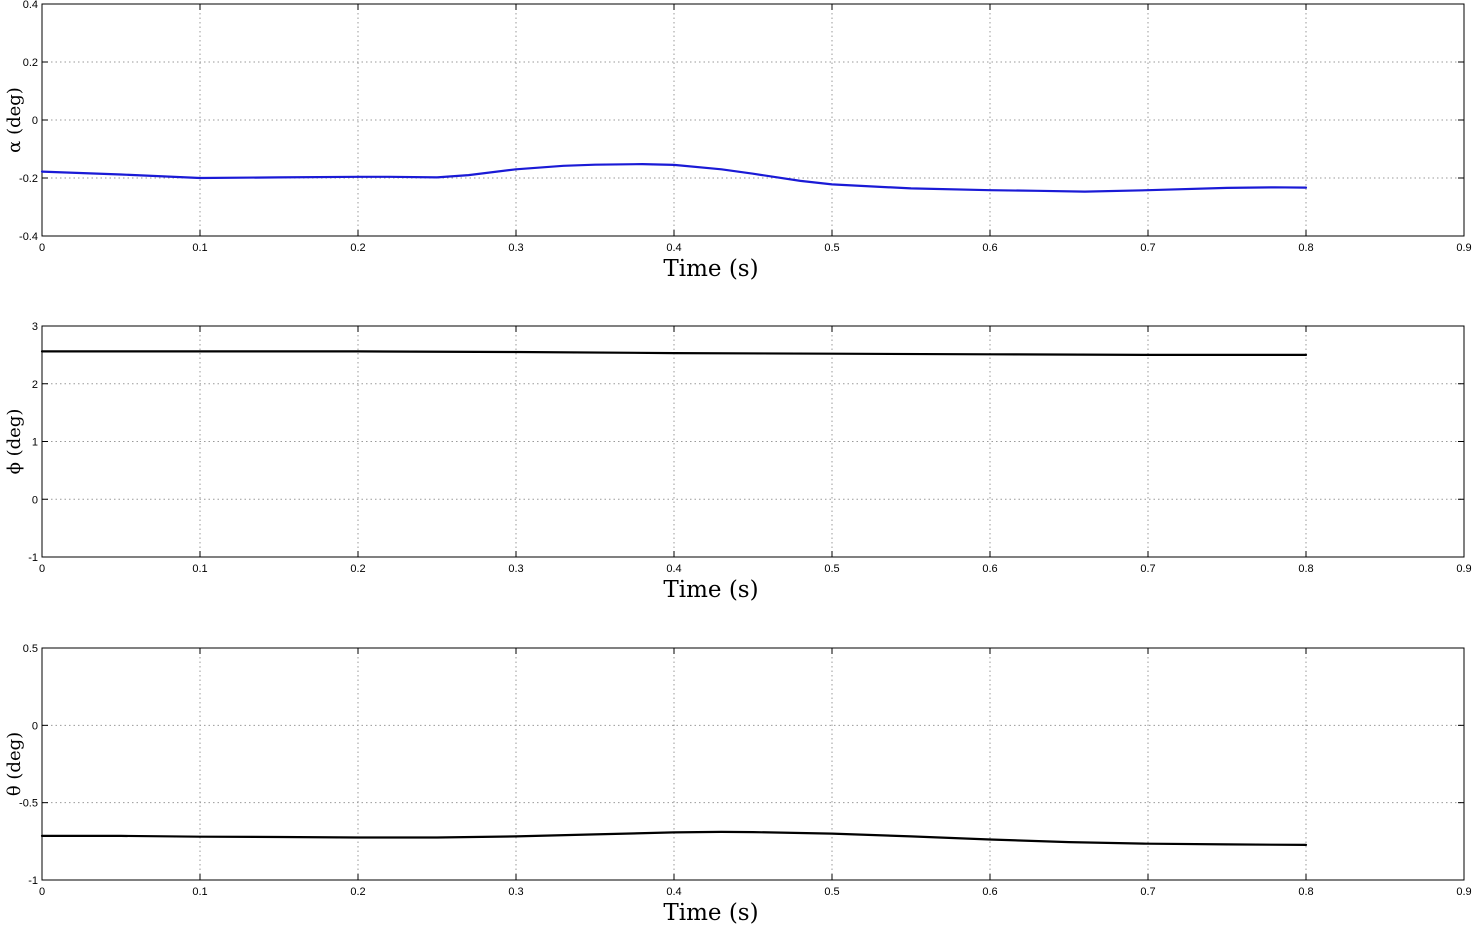  What do you see at coordinates (28, 237) in the screenshot?
I see `y-tick-label: -0.4` at bounding box center [28, 237].